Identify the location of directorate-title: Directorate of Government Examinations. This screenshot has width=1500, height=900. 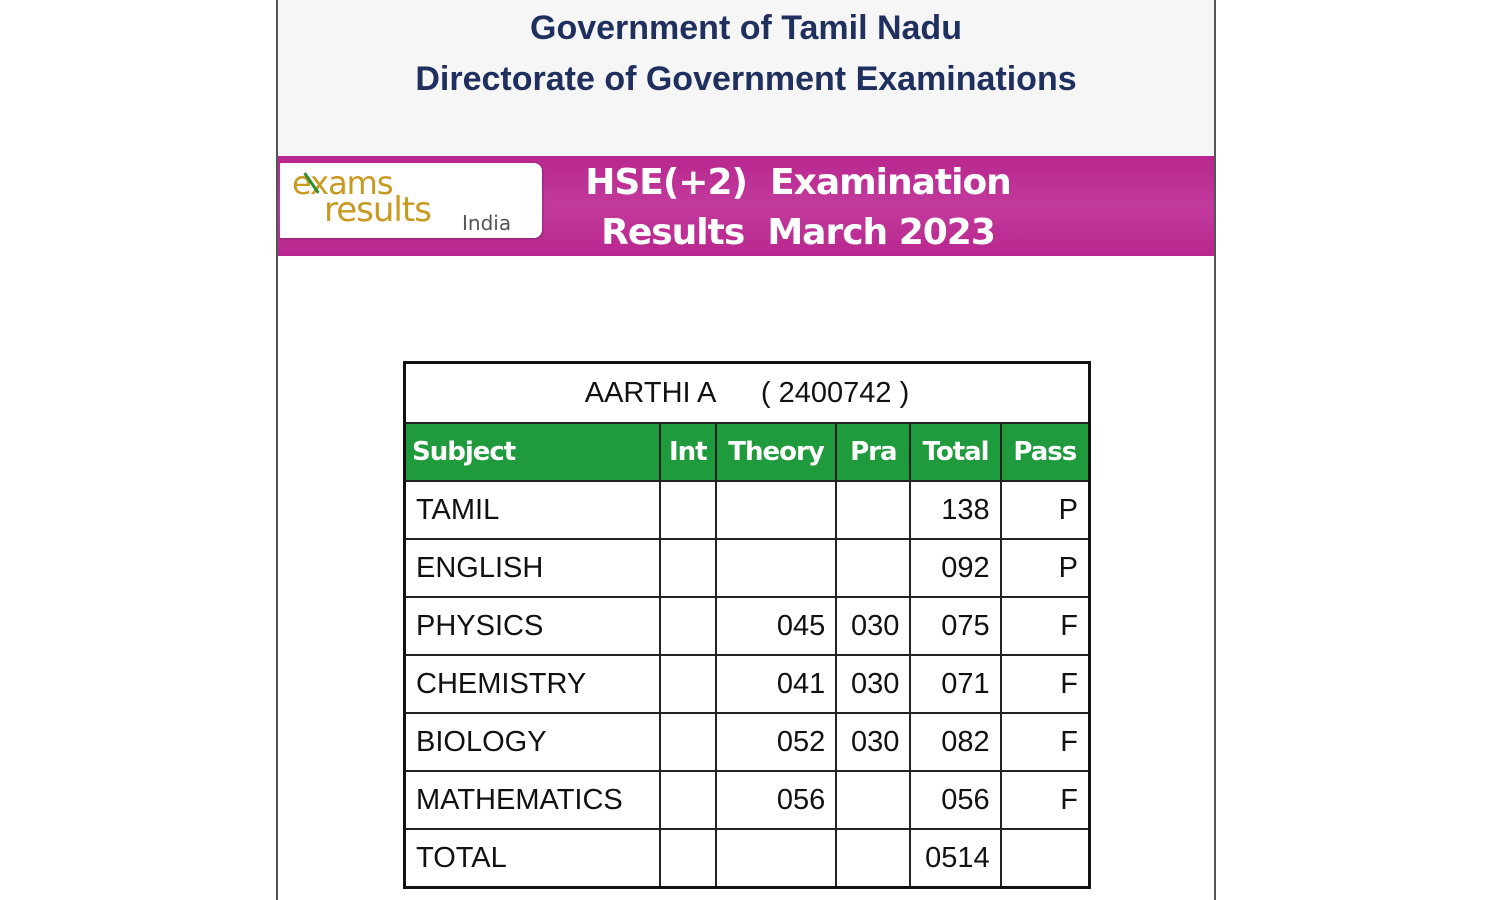
(746, 79).